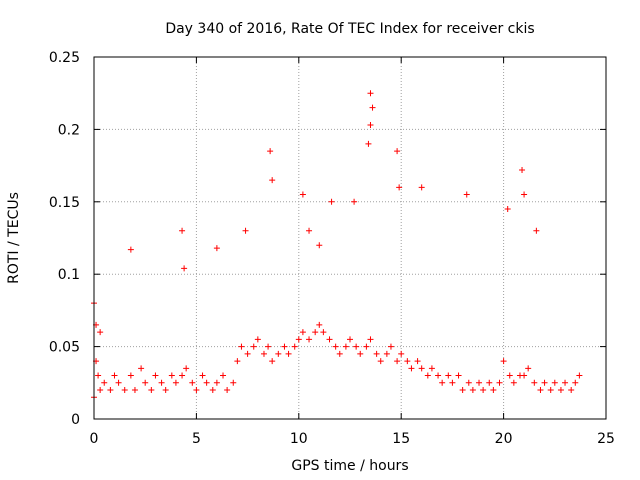 This screenshot has height=480, width=640. I want to click on y-tick-labels: 0 0.05 0.1 0.15 0.2 0.25, so click(64, 239).